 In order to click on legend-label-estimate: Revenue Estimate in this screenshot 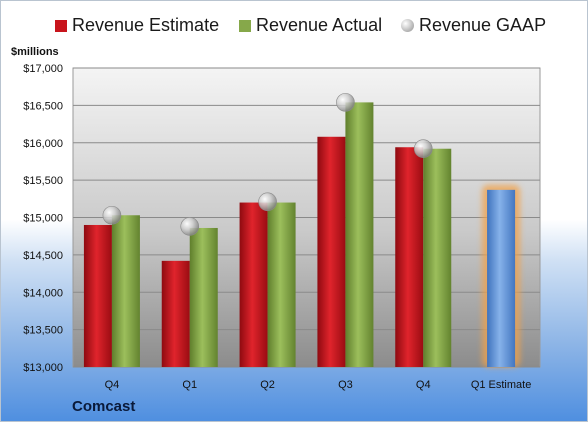, I will do `click(146, 25)`.